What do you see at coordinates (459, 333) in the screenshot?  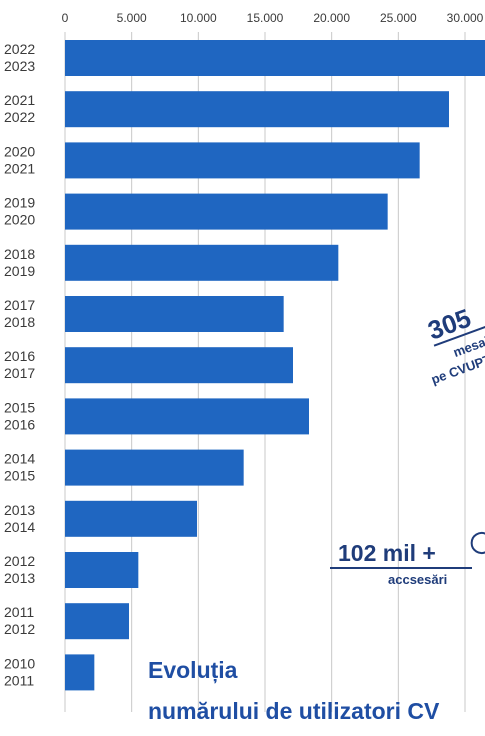 I see `messages-underline` at bounding box center [459, 333].